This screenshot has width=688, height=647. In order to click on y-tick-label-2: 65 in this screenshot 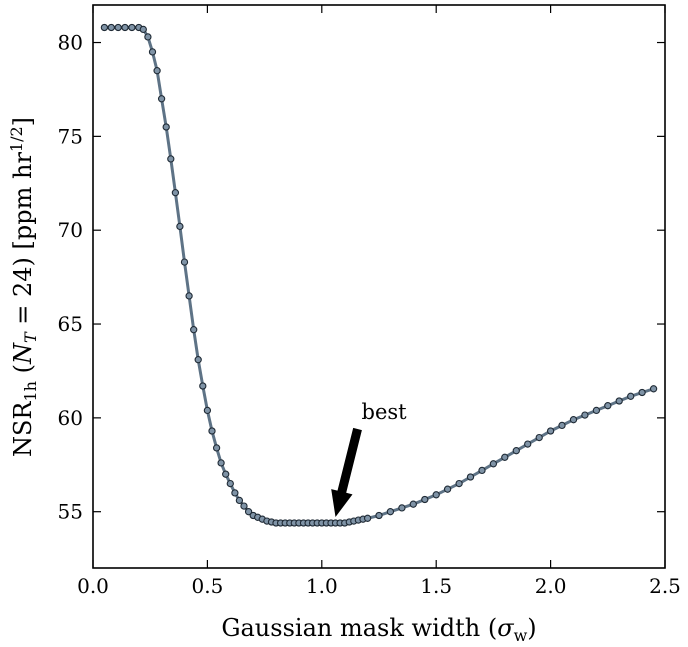, I will do `click(70, 324)`.